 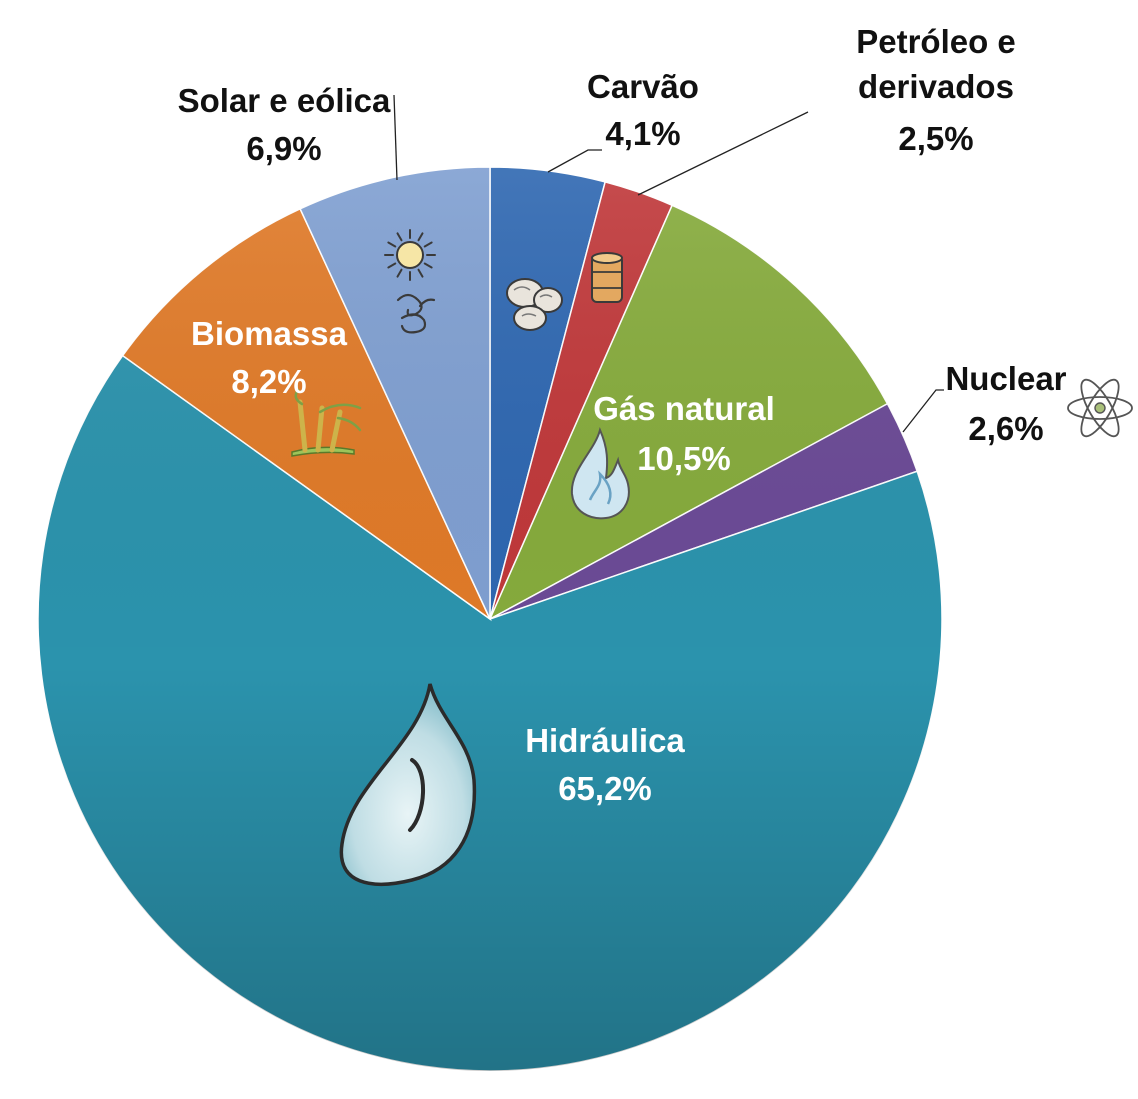 What do you see at coordinates (269, 333) in the screenshot?
I see `slice-label-biomassa: Biomassa` at bounding box center [269, 333].